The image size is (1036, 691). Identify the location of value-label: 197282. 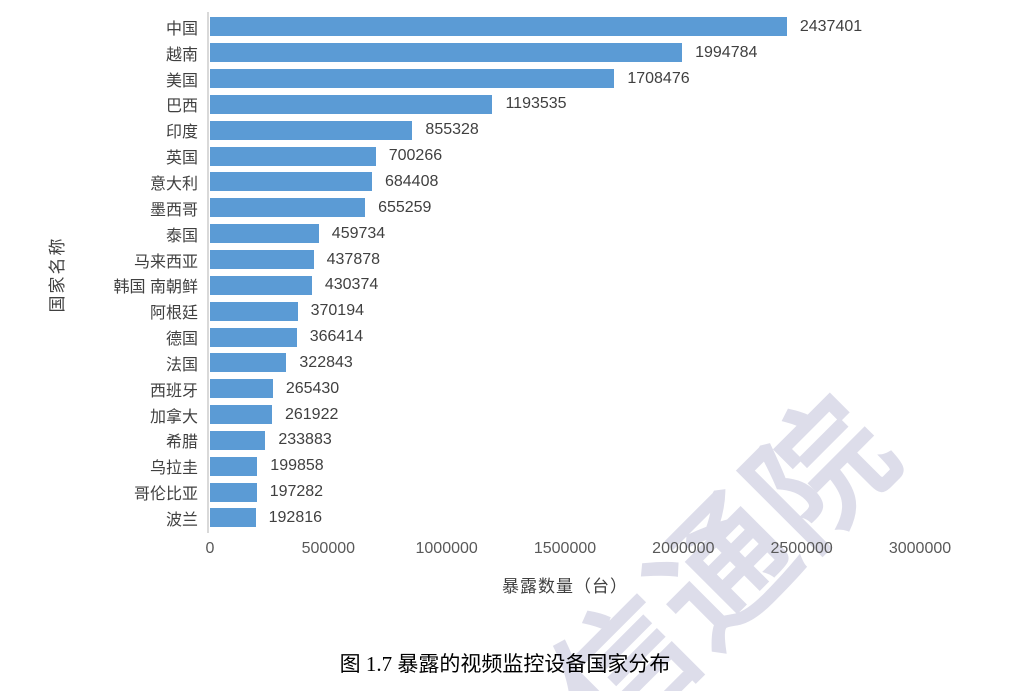
(296, 492).